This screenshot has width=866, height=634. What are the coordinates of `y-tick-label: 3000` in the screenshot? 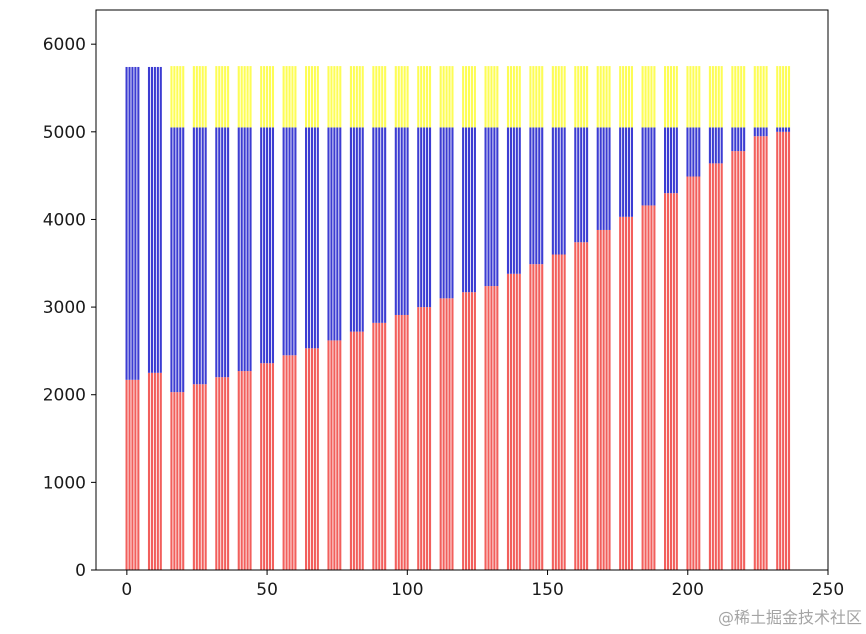 It's located at (64, 308).